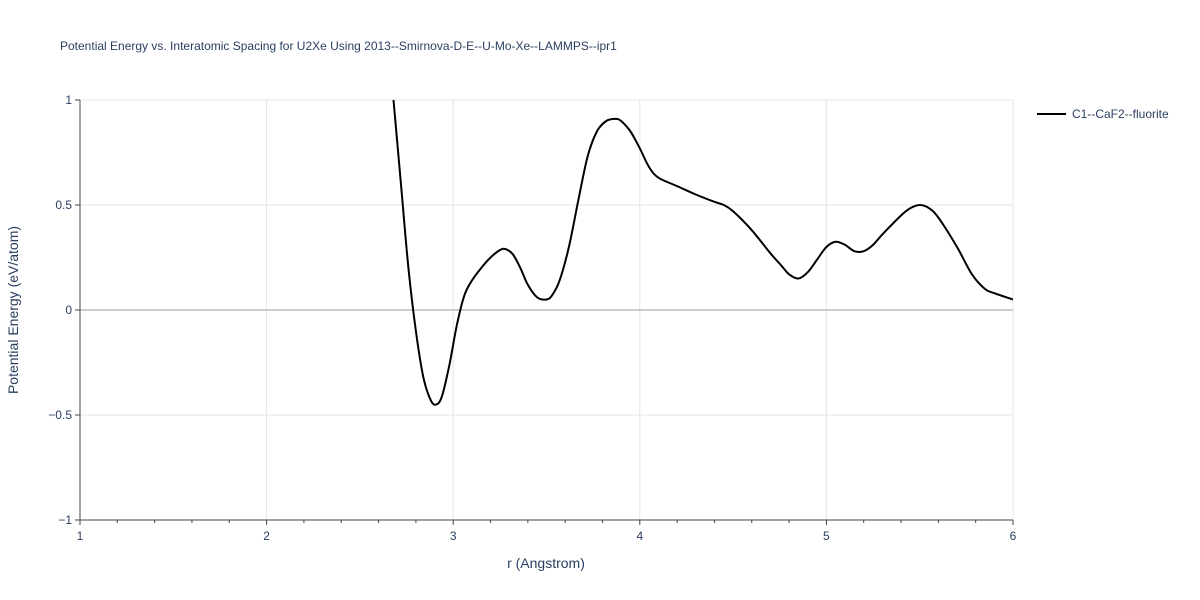 The height and width of the screenshot is (600, 1200). Describe the element at coordinates (63, 205) in the screenshot. I see `y-tick-label: 0.5` at that location.